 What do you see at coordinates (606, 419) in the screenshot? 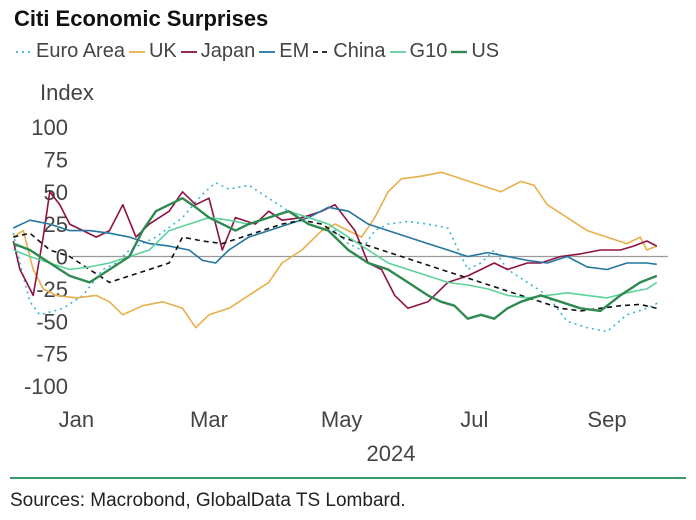
I see `x-tick-label: Sep` at bounding box center [606, 419].